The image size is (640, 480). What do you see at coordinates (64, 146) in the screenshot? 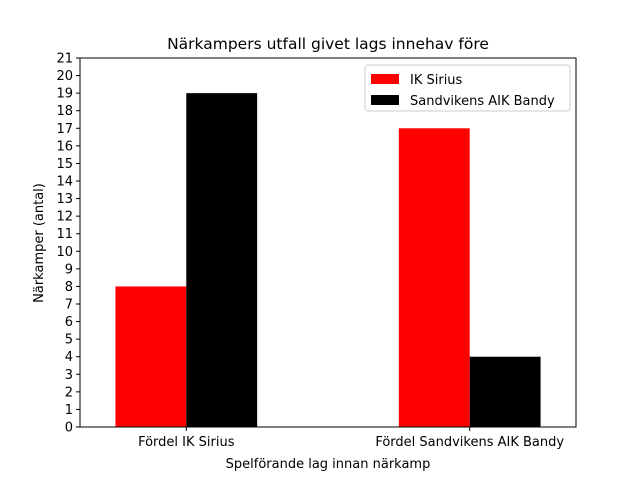
I see `y-tick-label: 16` at bounding box center [64, 146].